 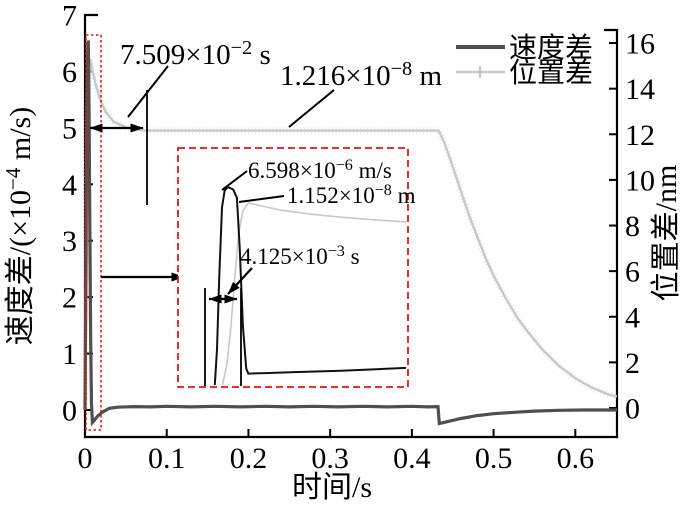 I want to click on inset-velocity-peak-annotation: 6.598×10−6 m/s, so click(x=320, y=170).